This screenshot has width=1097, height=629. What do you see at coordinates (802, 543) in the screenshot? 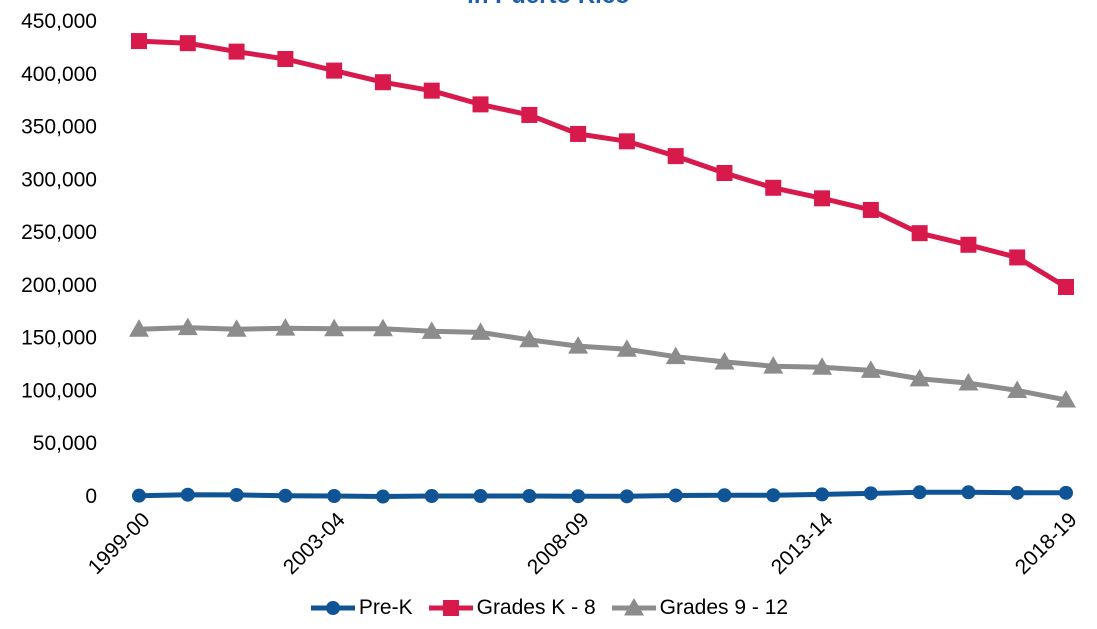
I see `x-tick-label: 2013-14` at bounding box center [802, 543].